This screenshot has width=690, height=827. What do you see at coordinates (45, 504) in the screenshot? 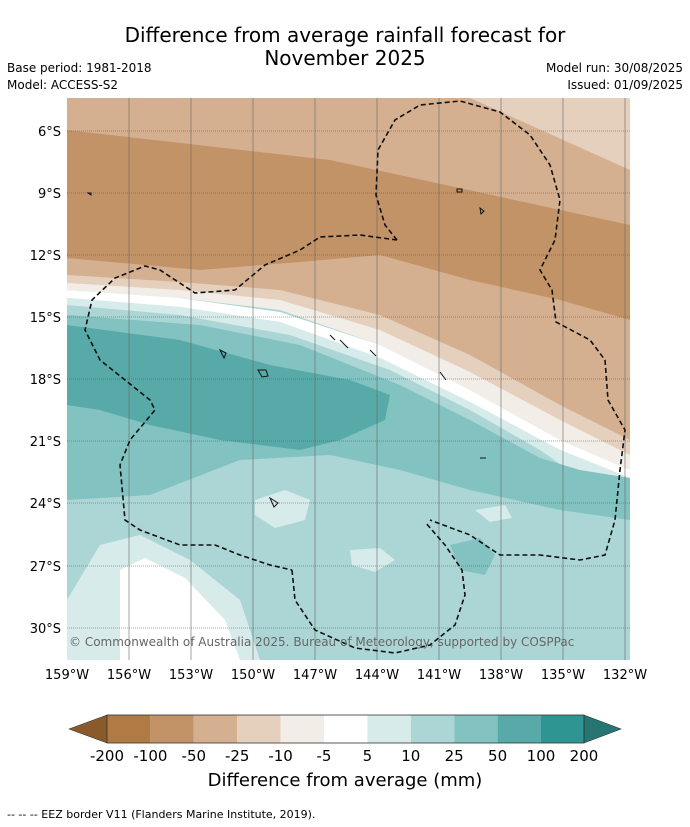
I see `lat-label: 24°S` at bounding box center [45, 504].